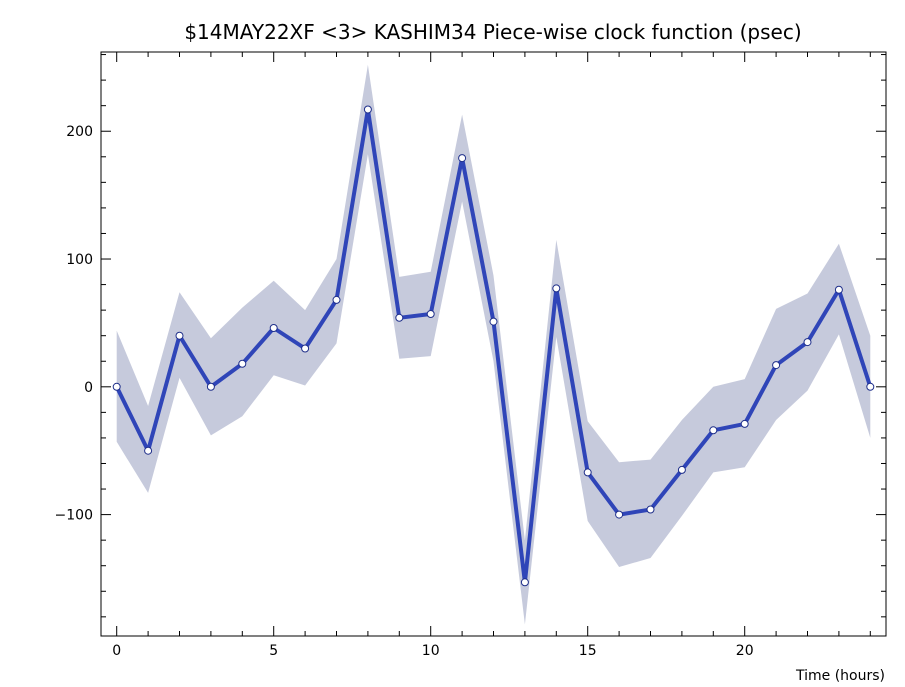 This screenshot has width=905, height=687. I want to click on y-tick-label: 100, so click(79, 260).